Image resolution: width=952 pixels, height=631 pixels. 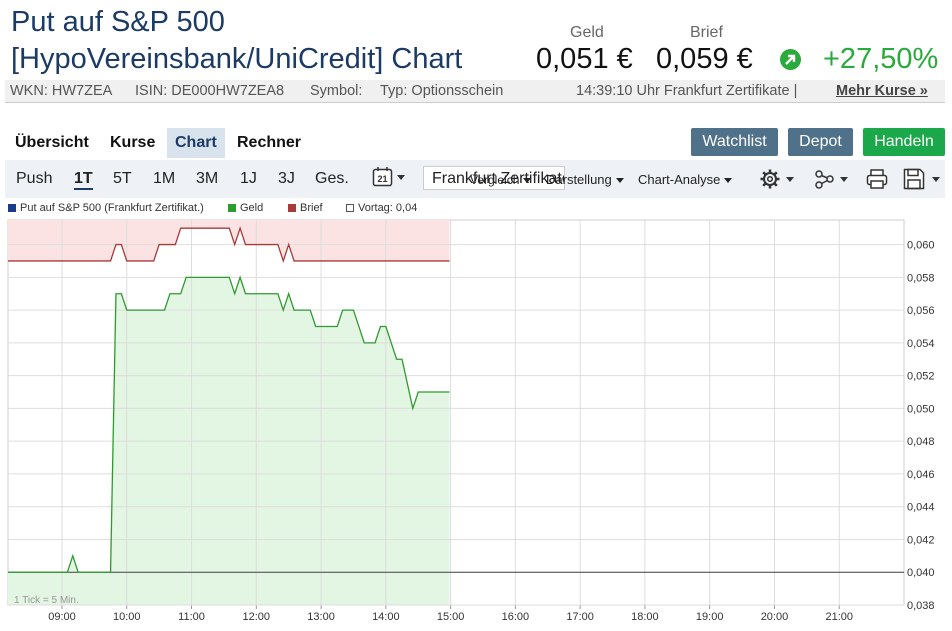 I want to click on x-tick-label: 17:00, so click(x=580, y=617).